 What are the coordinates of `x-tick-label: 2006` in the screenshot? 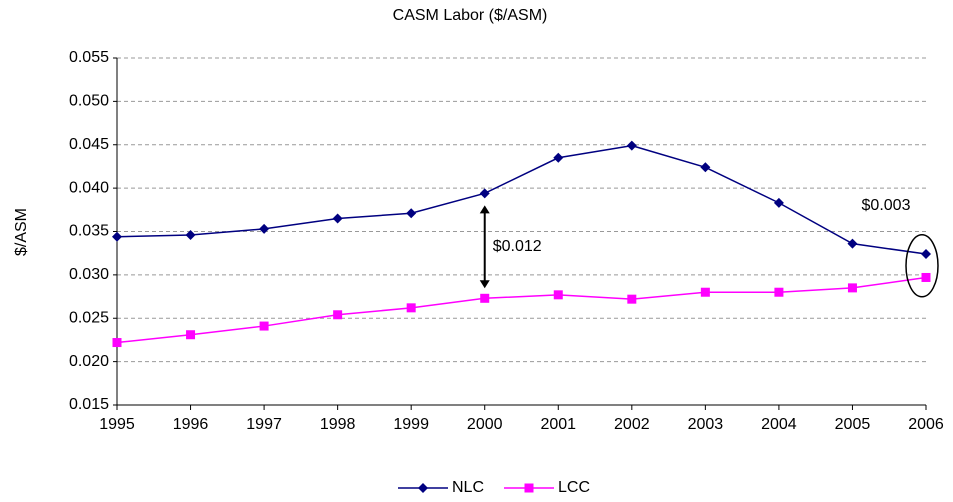 It's located at (926, 424).